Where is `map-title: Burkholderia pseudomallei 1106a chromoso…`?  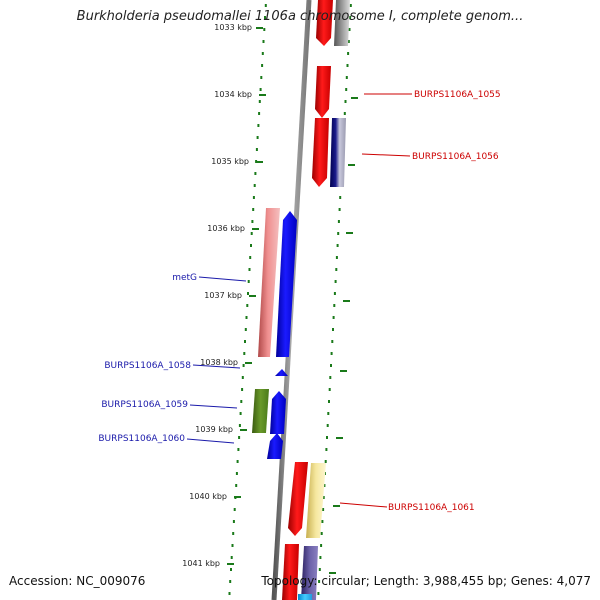 map-title: Burkholderia pseudomallei 1106a chromoso… is located at coordinates (300, 16).